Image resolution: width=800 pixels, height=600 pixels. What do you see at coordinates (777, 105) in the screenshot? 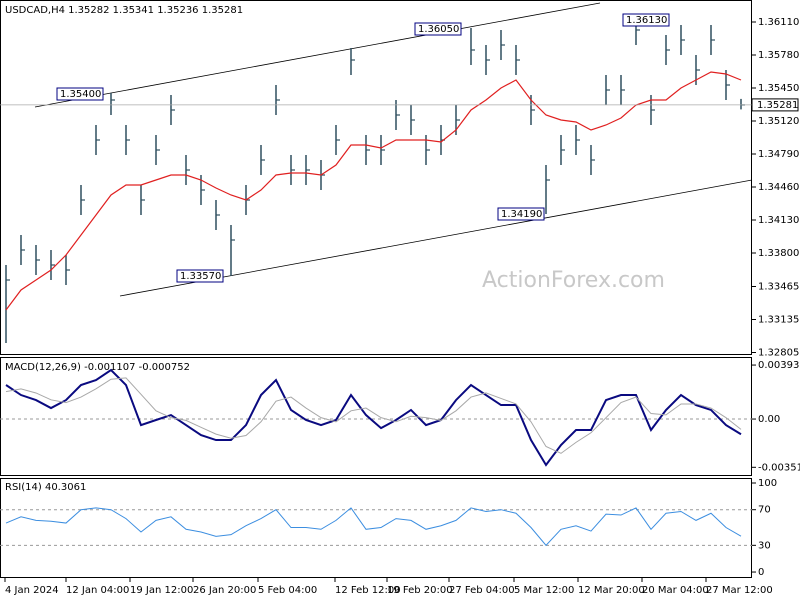
I see `current-price-label: 1.35281` at bounding box center [777, 105].